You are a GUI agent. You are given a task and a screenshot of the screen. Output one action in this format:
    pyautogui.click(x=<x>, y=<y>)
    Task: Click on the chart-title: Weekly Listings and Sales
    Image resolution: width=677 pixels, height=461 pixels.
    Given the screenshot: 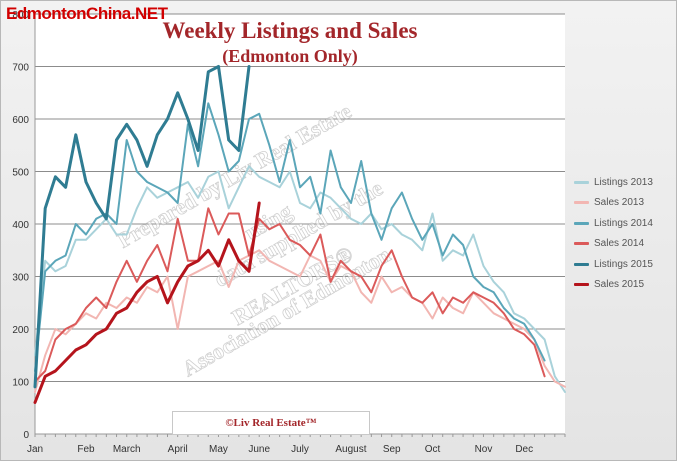 What is the action you would take?
    pyautogui.click(x=290, y=30)
    